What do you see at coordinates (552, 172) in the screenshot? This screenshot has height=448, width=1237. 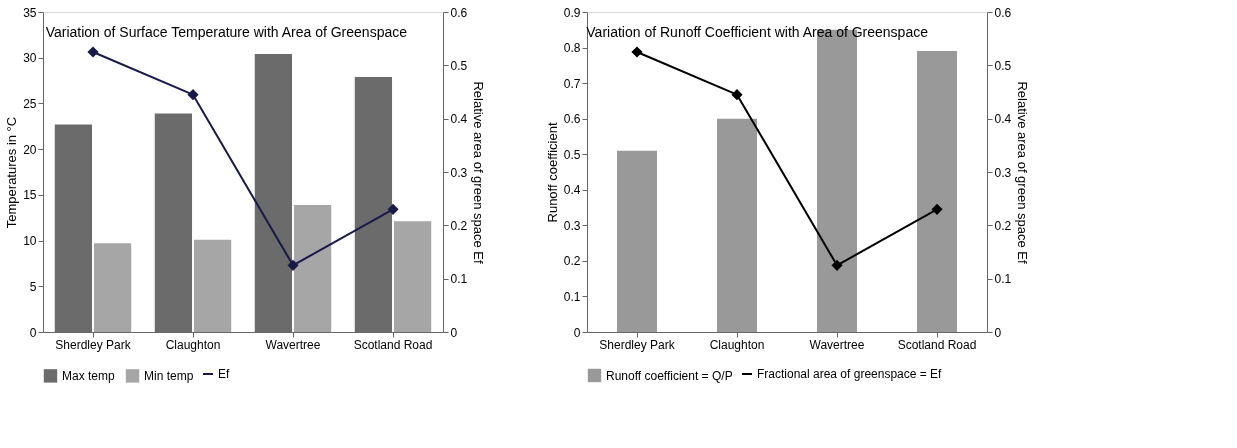 I see `y-axis-title: Runoff coefficient` at bounding box center [552, 172].